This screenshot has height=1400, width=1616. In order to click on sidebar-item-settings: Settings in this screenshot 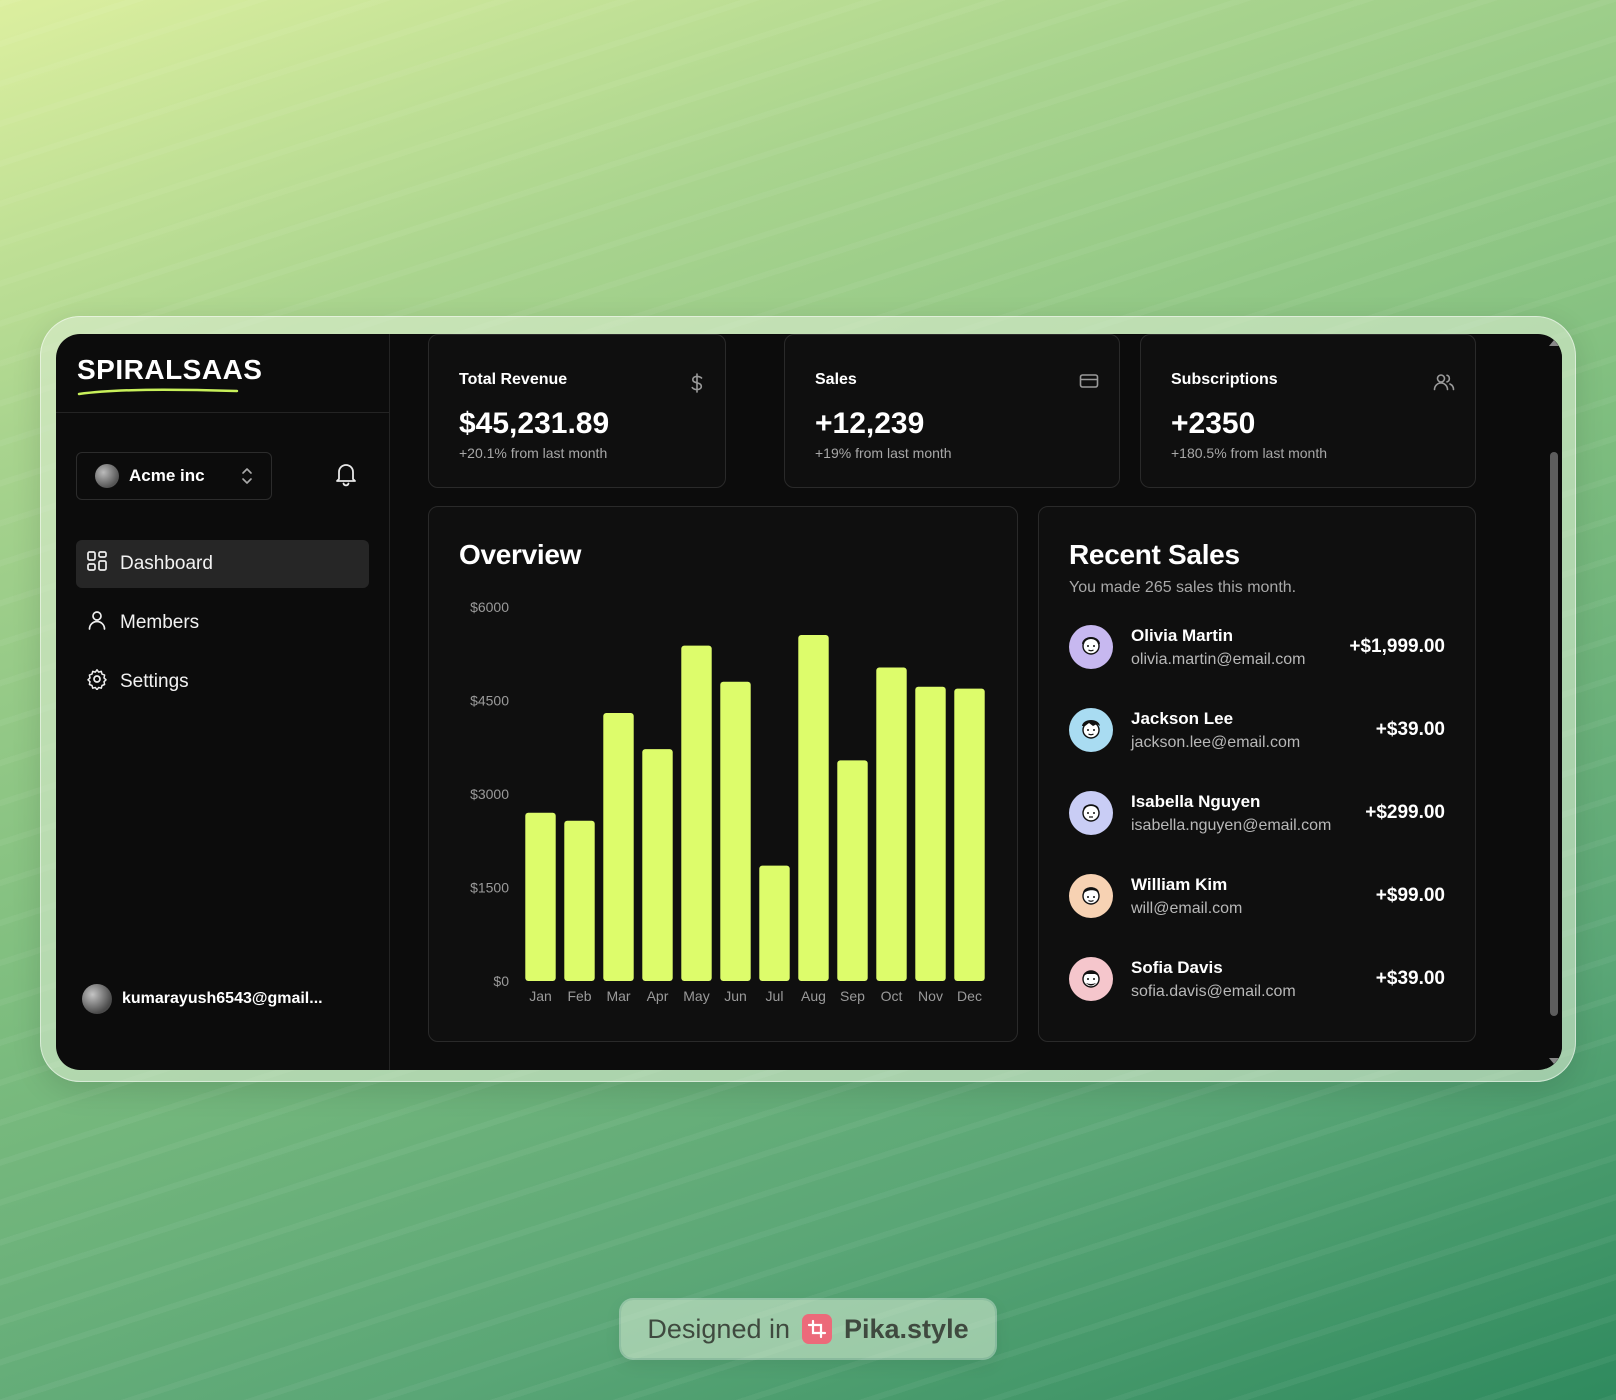, I will do `click(222, 682)`.